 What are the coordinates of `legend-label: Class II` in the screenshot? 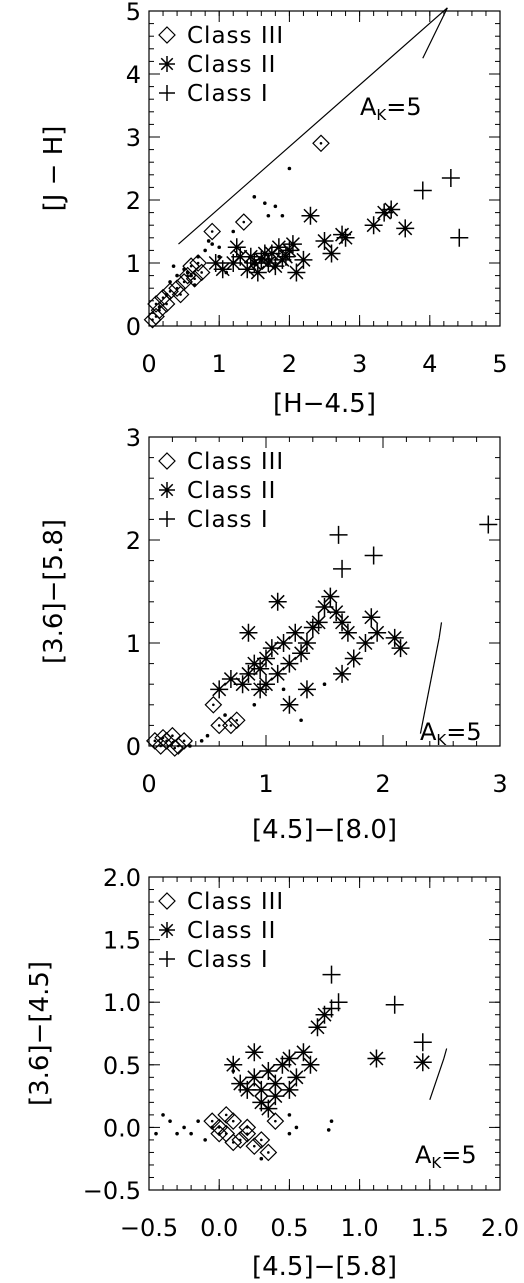 It's located at (231, 65).